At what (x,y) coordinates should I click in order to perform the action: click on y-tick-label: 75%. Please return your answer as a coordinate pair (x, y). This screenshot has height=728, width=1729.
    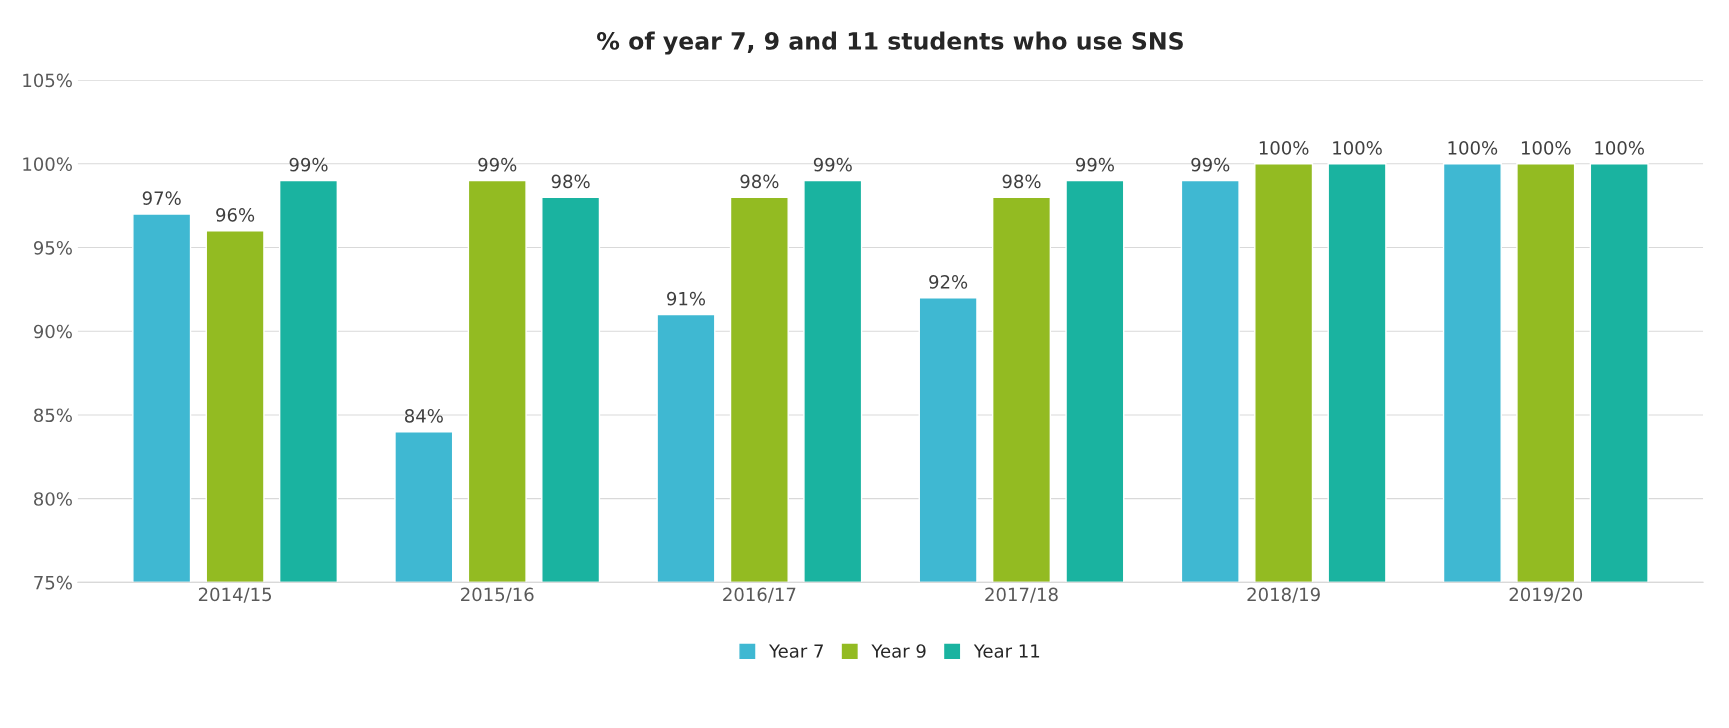
    Looking at the image, I should click on (53, 582).